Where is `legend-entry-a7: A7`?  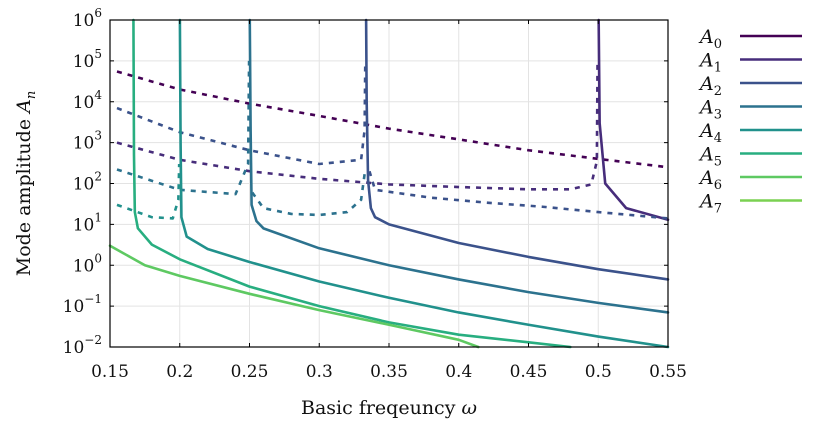 legend-entry-a7: A7 is located at coordinates (750, 204).